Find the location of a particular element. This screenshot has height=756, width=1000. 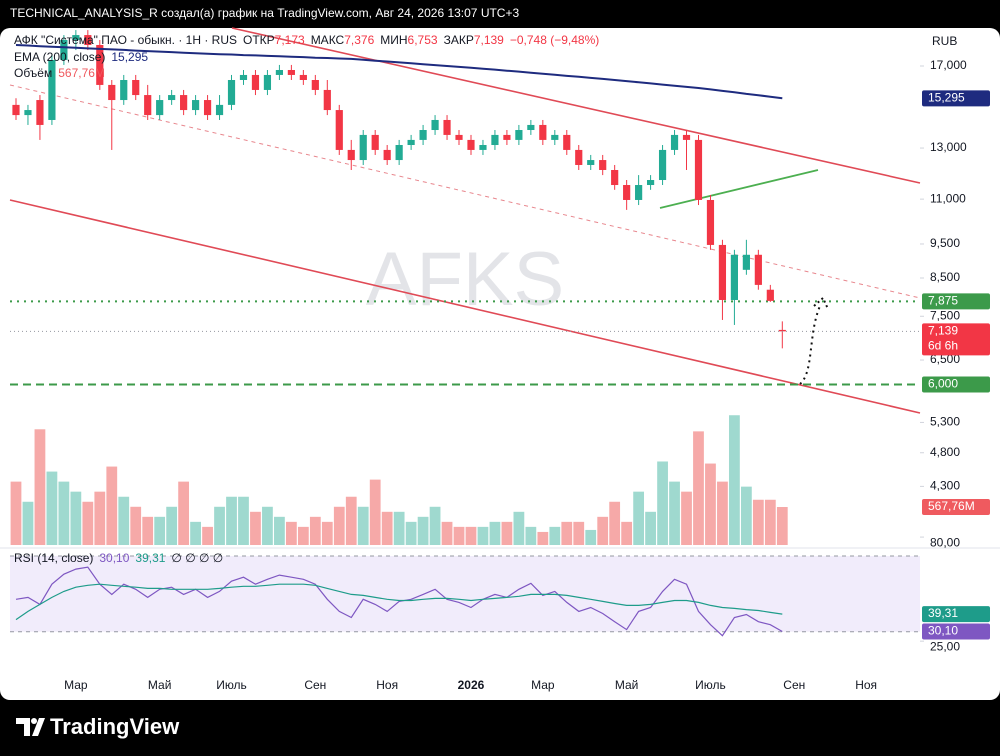

y-tick-label: 4,800 is located at coordinates (945, 452).